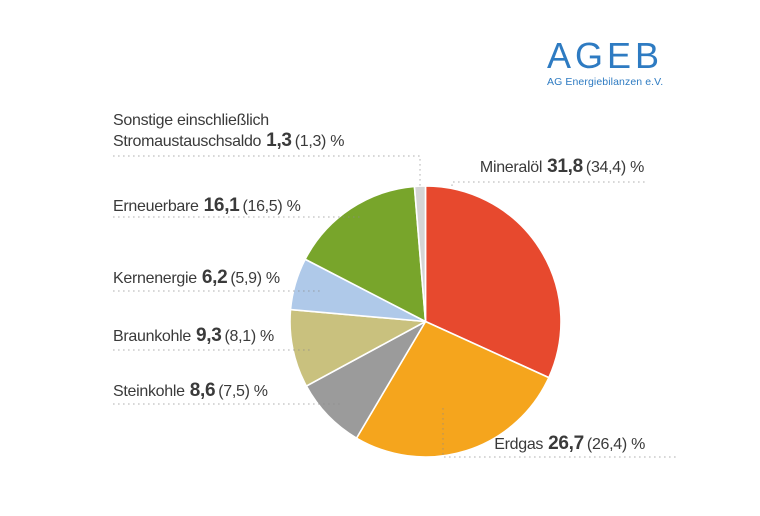 This screenshot has height=516, width=760. What do you see at coordinates (271, 206) in the screenshot?
I see `pie-label-prev: (16,5) %` at bounding box center [271, 206].